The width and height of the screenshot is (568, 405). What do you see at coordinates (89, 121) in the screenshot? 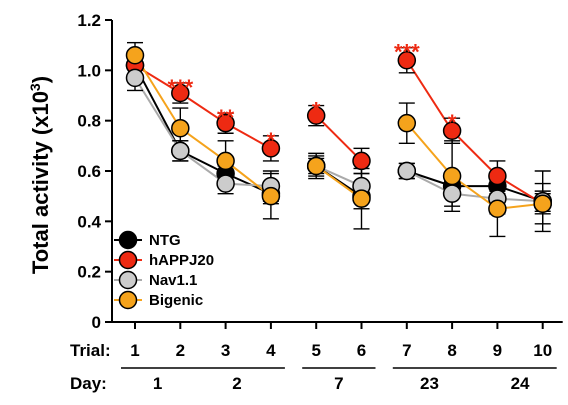
I see `y-tick-label: 0.8` at bounding box center [89, 121].